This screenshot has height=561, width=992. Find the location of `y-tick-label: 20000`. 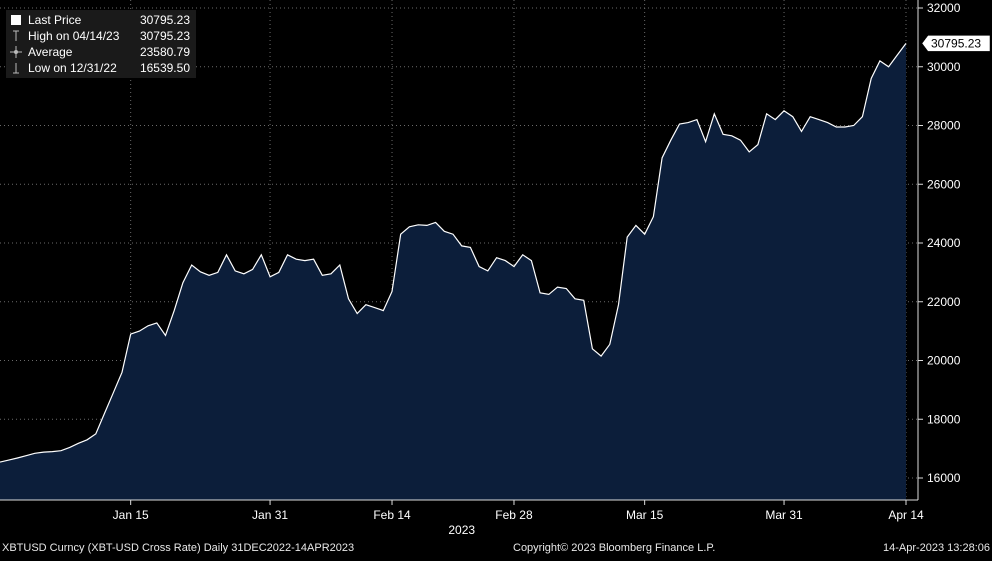

y-tick-label: 20000 is located at coordinates (944, 361).